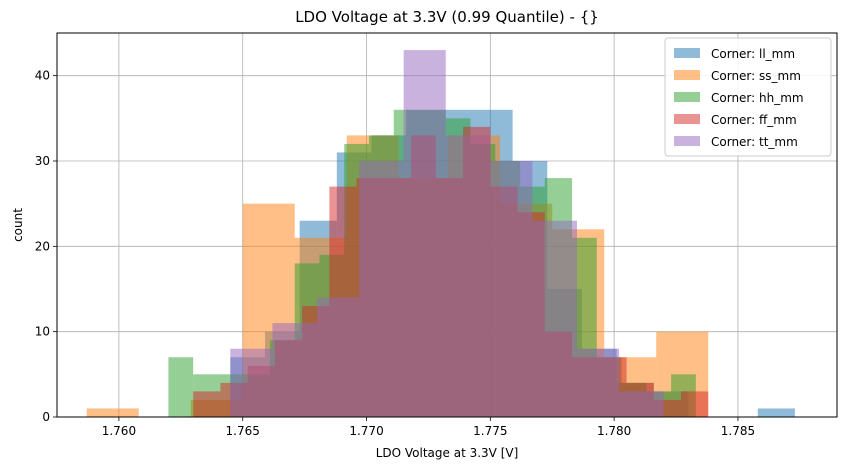 This screenshot has height=470, width=841. What do you see at coordinates (42, 161) in the screenshot?
I see `y-tick-label: 30` at bounding box center [42, 161].